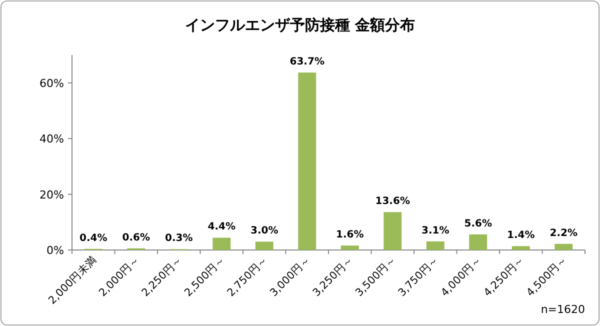 This screenshot has height=326, width=600. I want to click on data-label: 1.4%, so click(521, 236).